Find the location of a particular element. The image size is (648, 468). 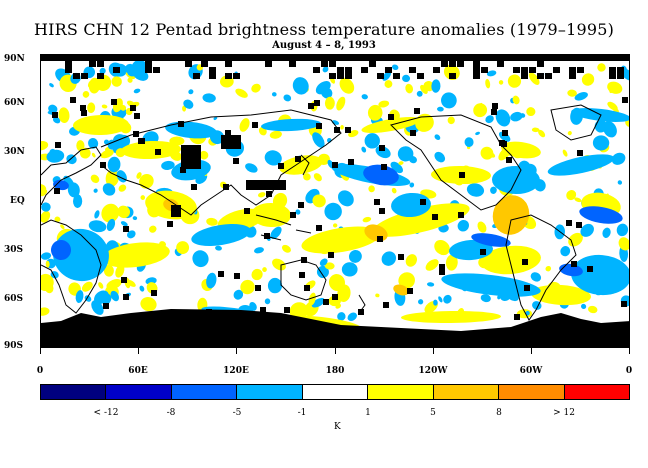

colorbar-swatch is located at coordinates (139, 392).